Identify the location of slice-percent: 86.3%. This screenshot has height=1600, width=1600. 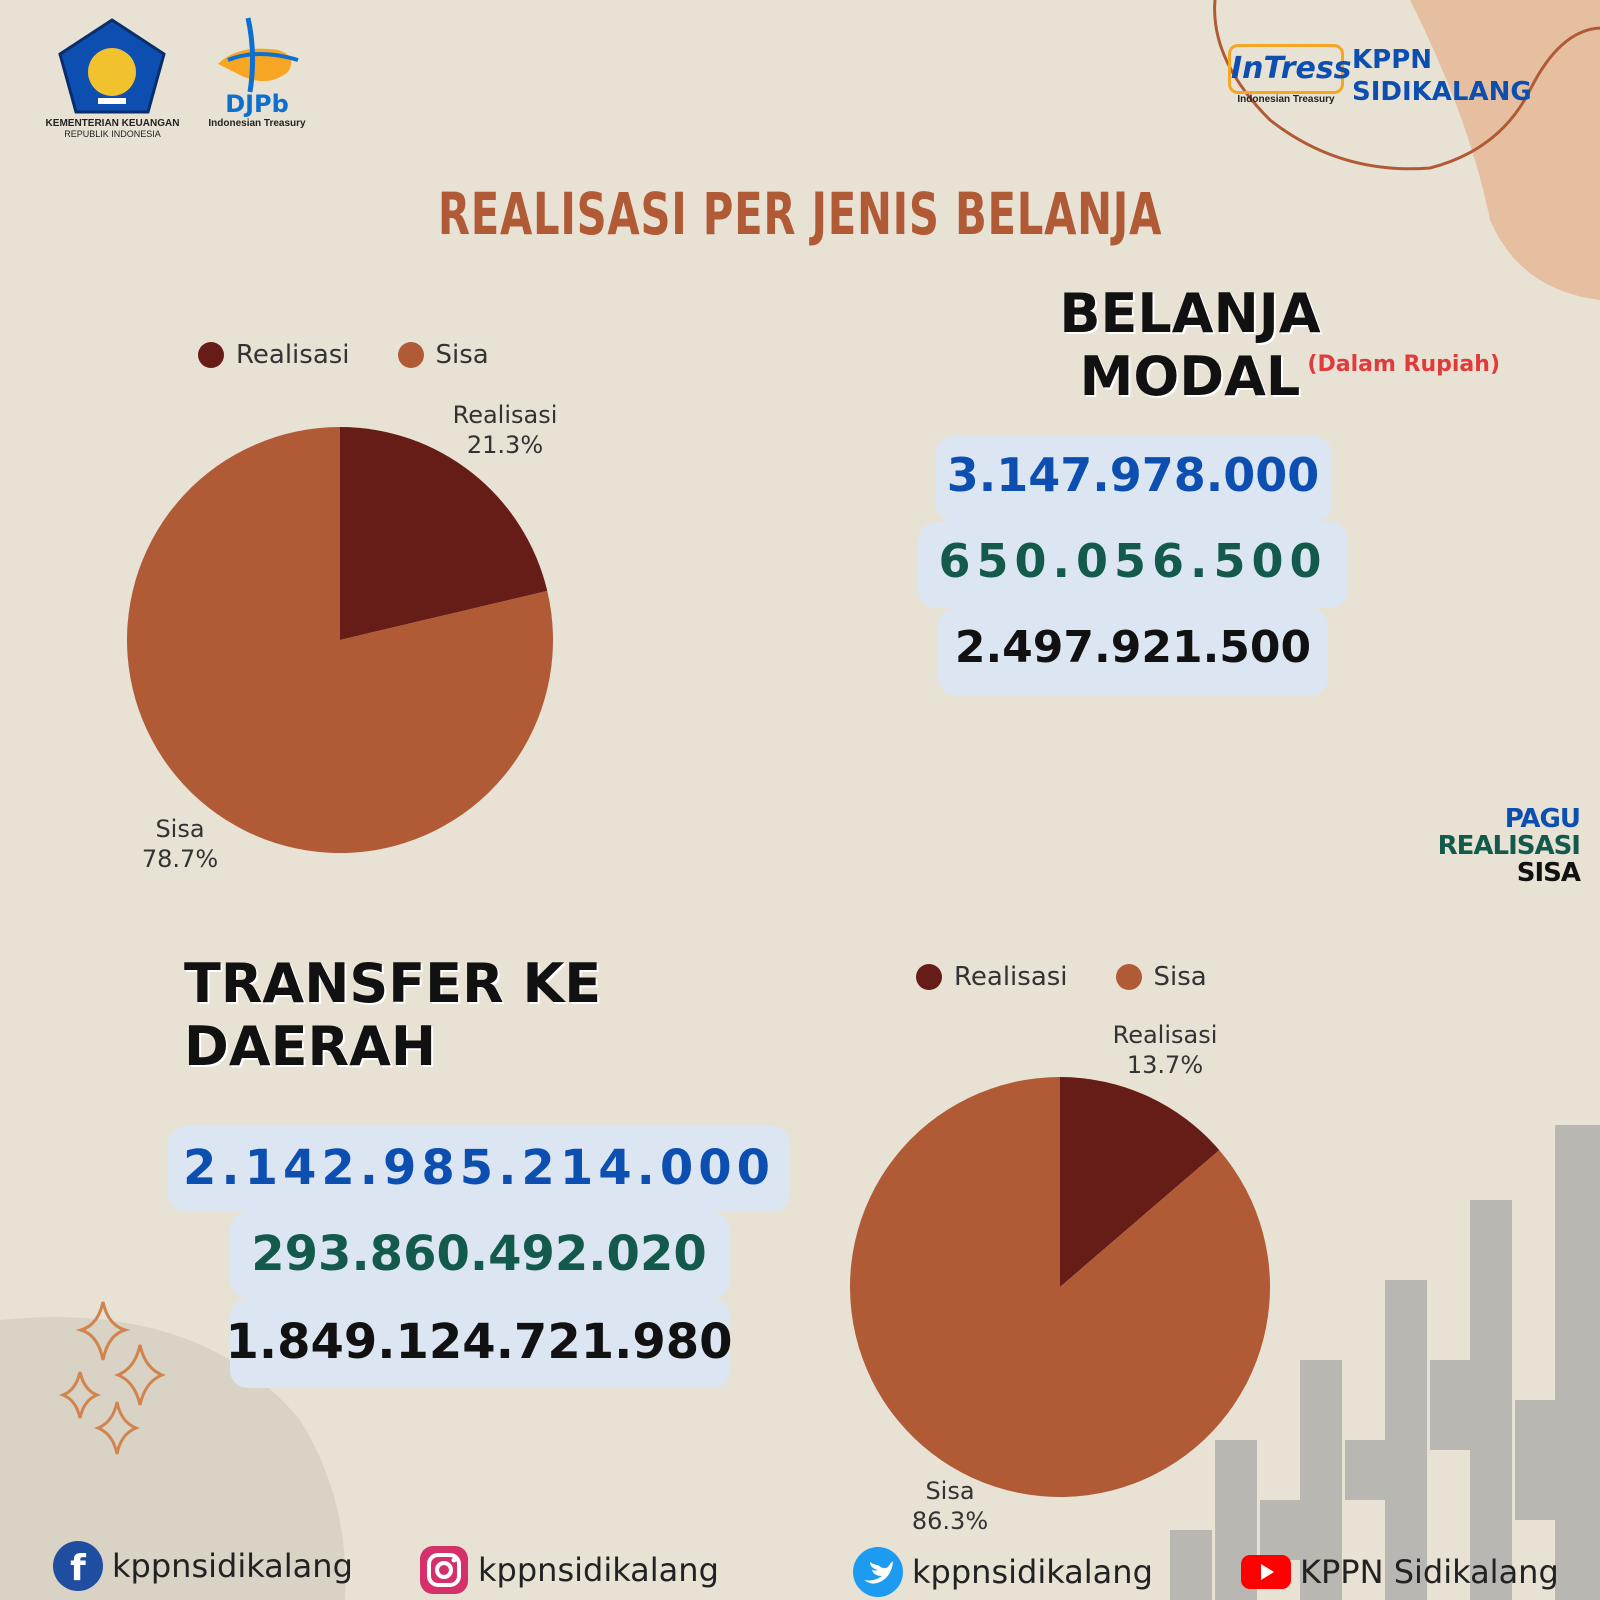
(950, 1521).